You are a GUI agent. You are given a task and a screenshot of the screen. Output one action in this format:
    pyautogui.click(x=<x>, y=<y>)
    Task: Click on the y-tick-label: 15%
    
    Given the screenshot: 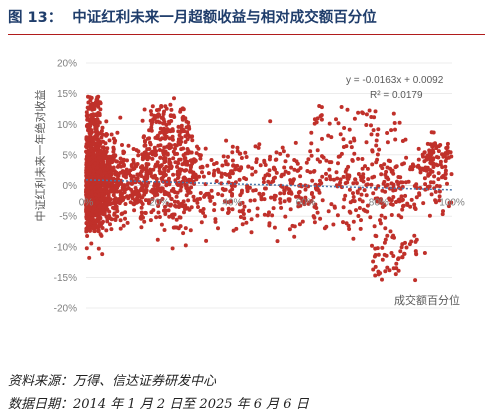 What is the action you would take?
    pyautogui.click(x=67, y=94)
    